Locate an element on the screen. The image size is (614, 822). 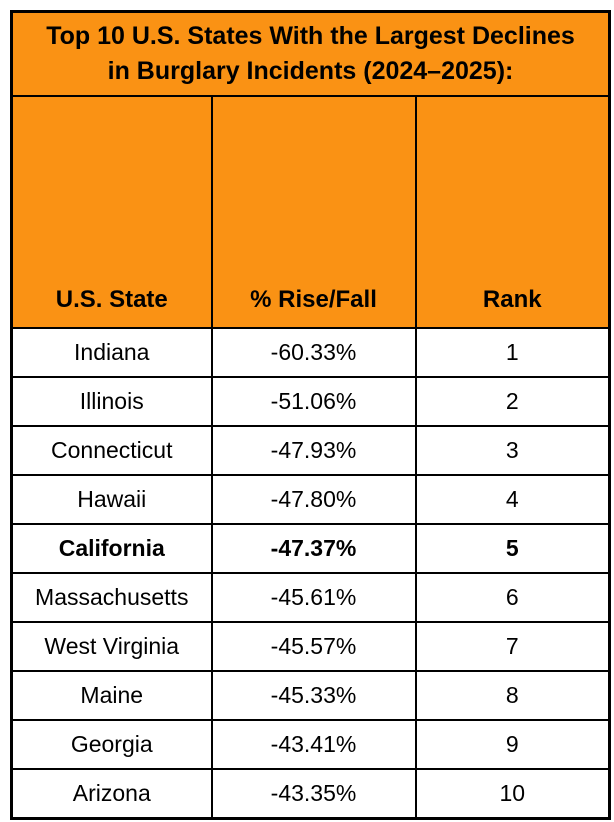
cell-rank: 8 is located at coordinates (512, 695).